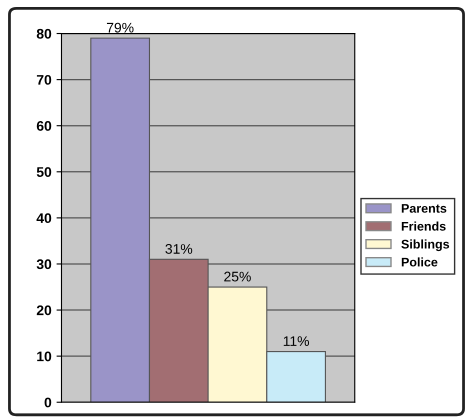 The width and height of the screenshot is (473, 419). What do you see at coordinates (44, 310) in the screenshot?
I see `y-tick-label: 20` at bounding box center [44, 310].